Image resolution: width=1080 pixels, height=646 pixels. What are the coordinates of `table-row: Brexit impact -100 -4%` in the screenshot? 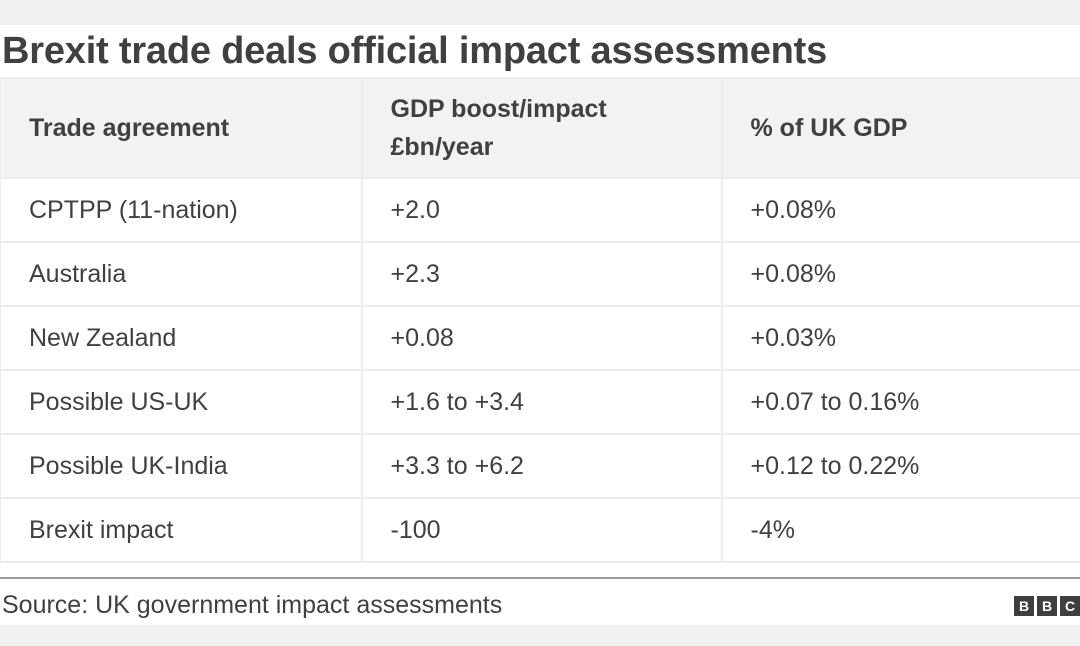 It's located at (540, 530).